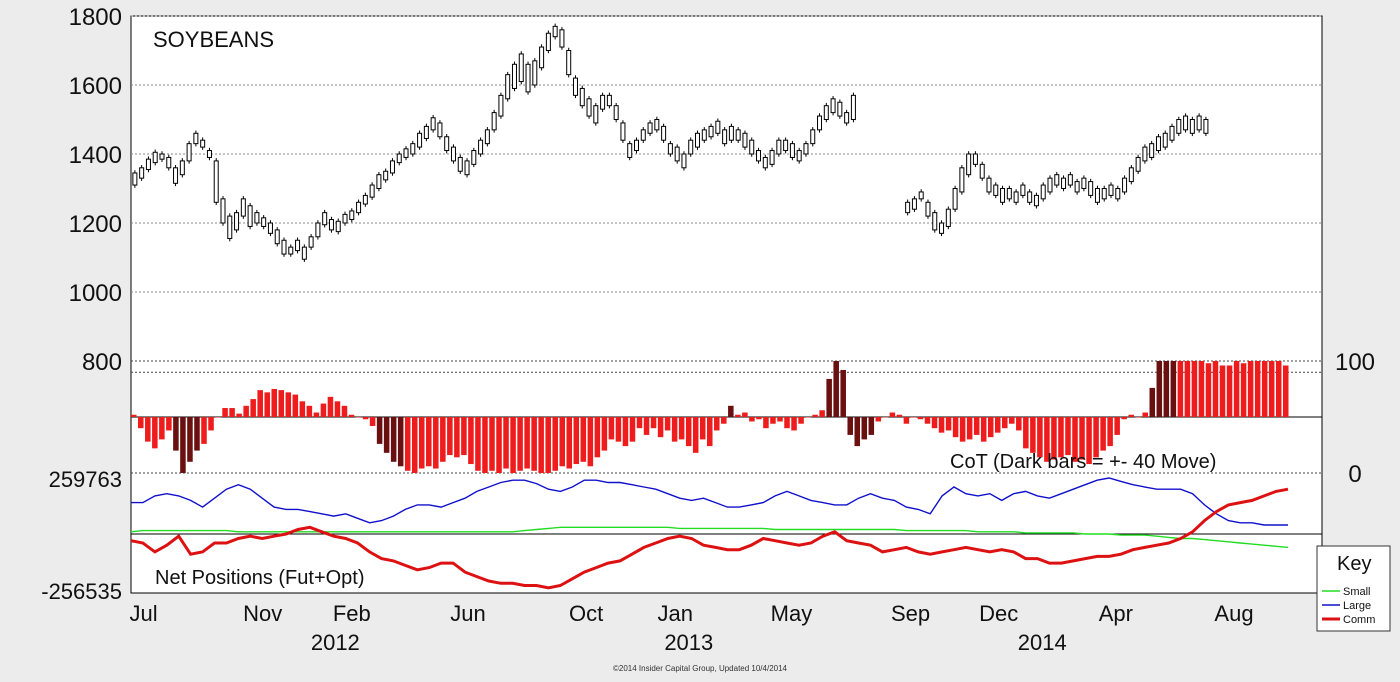 Image resolution: width=1400 pixels, height=682 pixels. What do you see at coordinates (467, 613) in the screenshot?
I see `month-label: Jun` at bounding box center [467, 613].